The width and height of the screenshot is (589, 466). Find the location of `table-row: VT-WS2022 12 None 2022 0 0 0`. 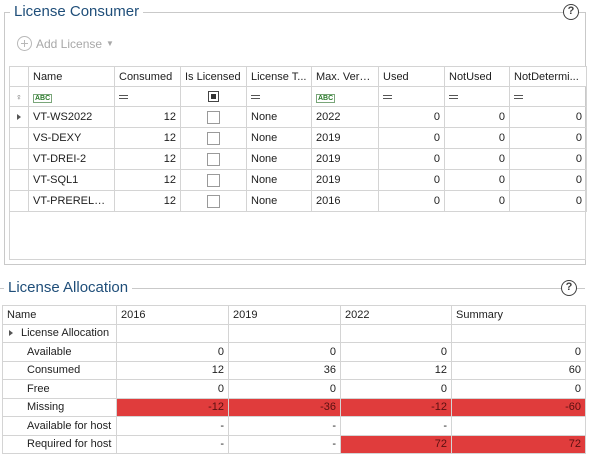

table-row: VT-WS2022 12 None 2022 0 0 0 is located at coordinates (298, 117).